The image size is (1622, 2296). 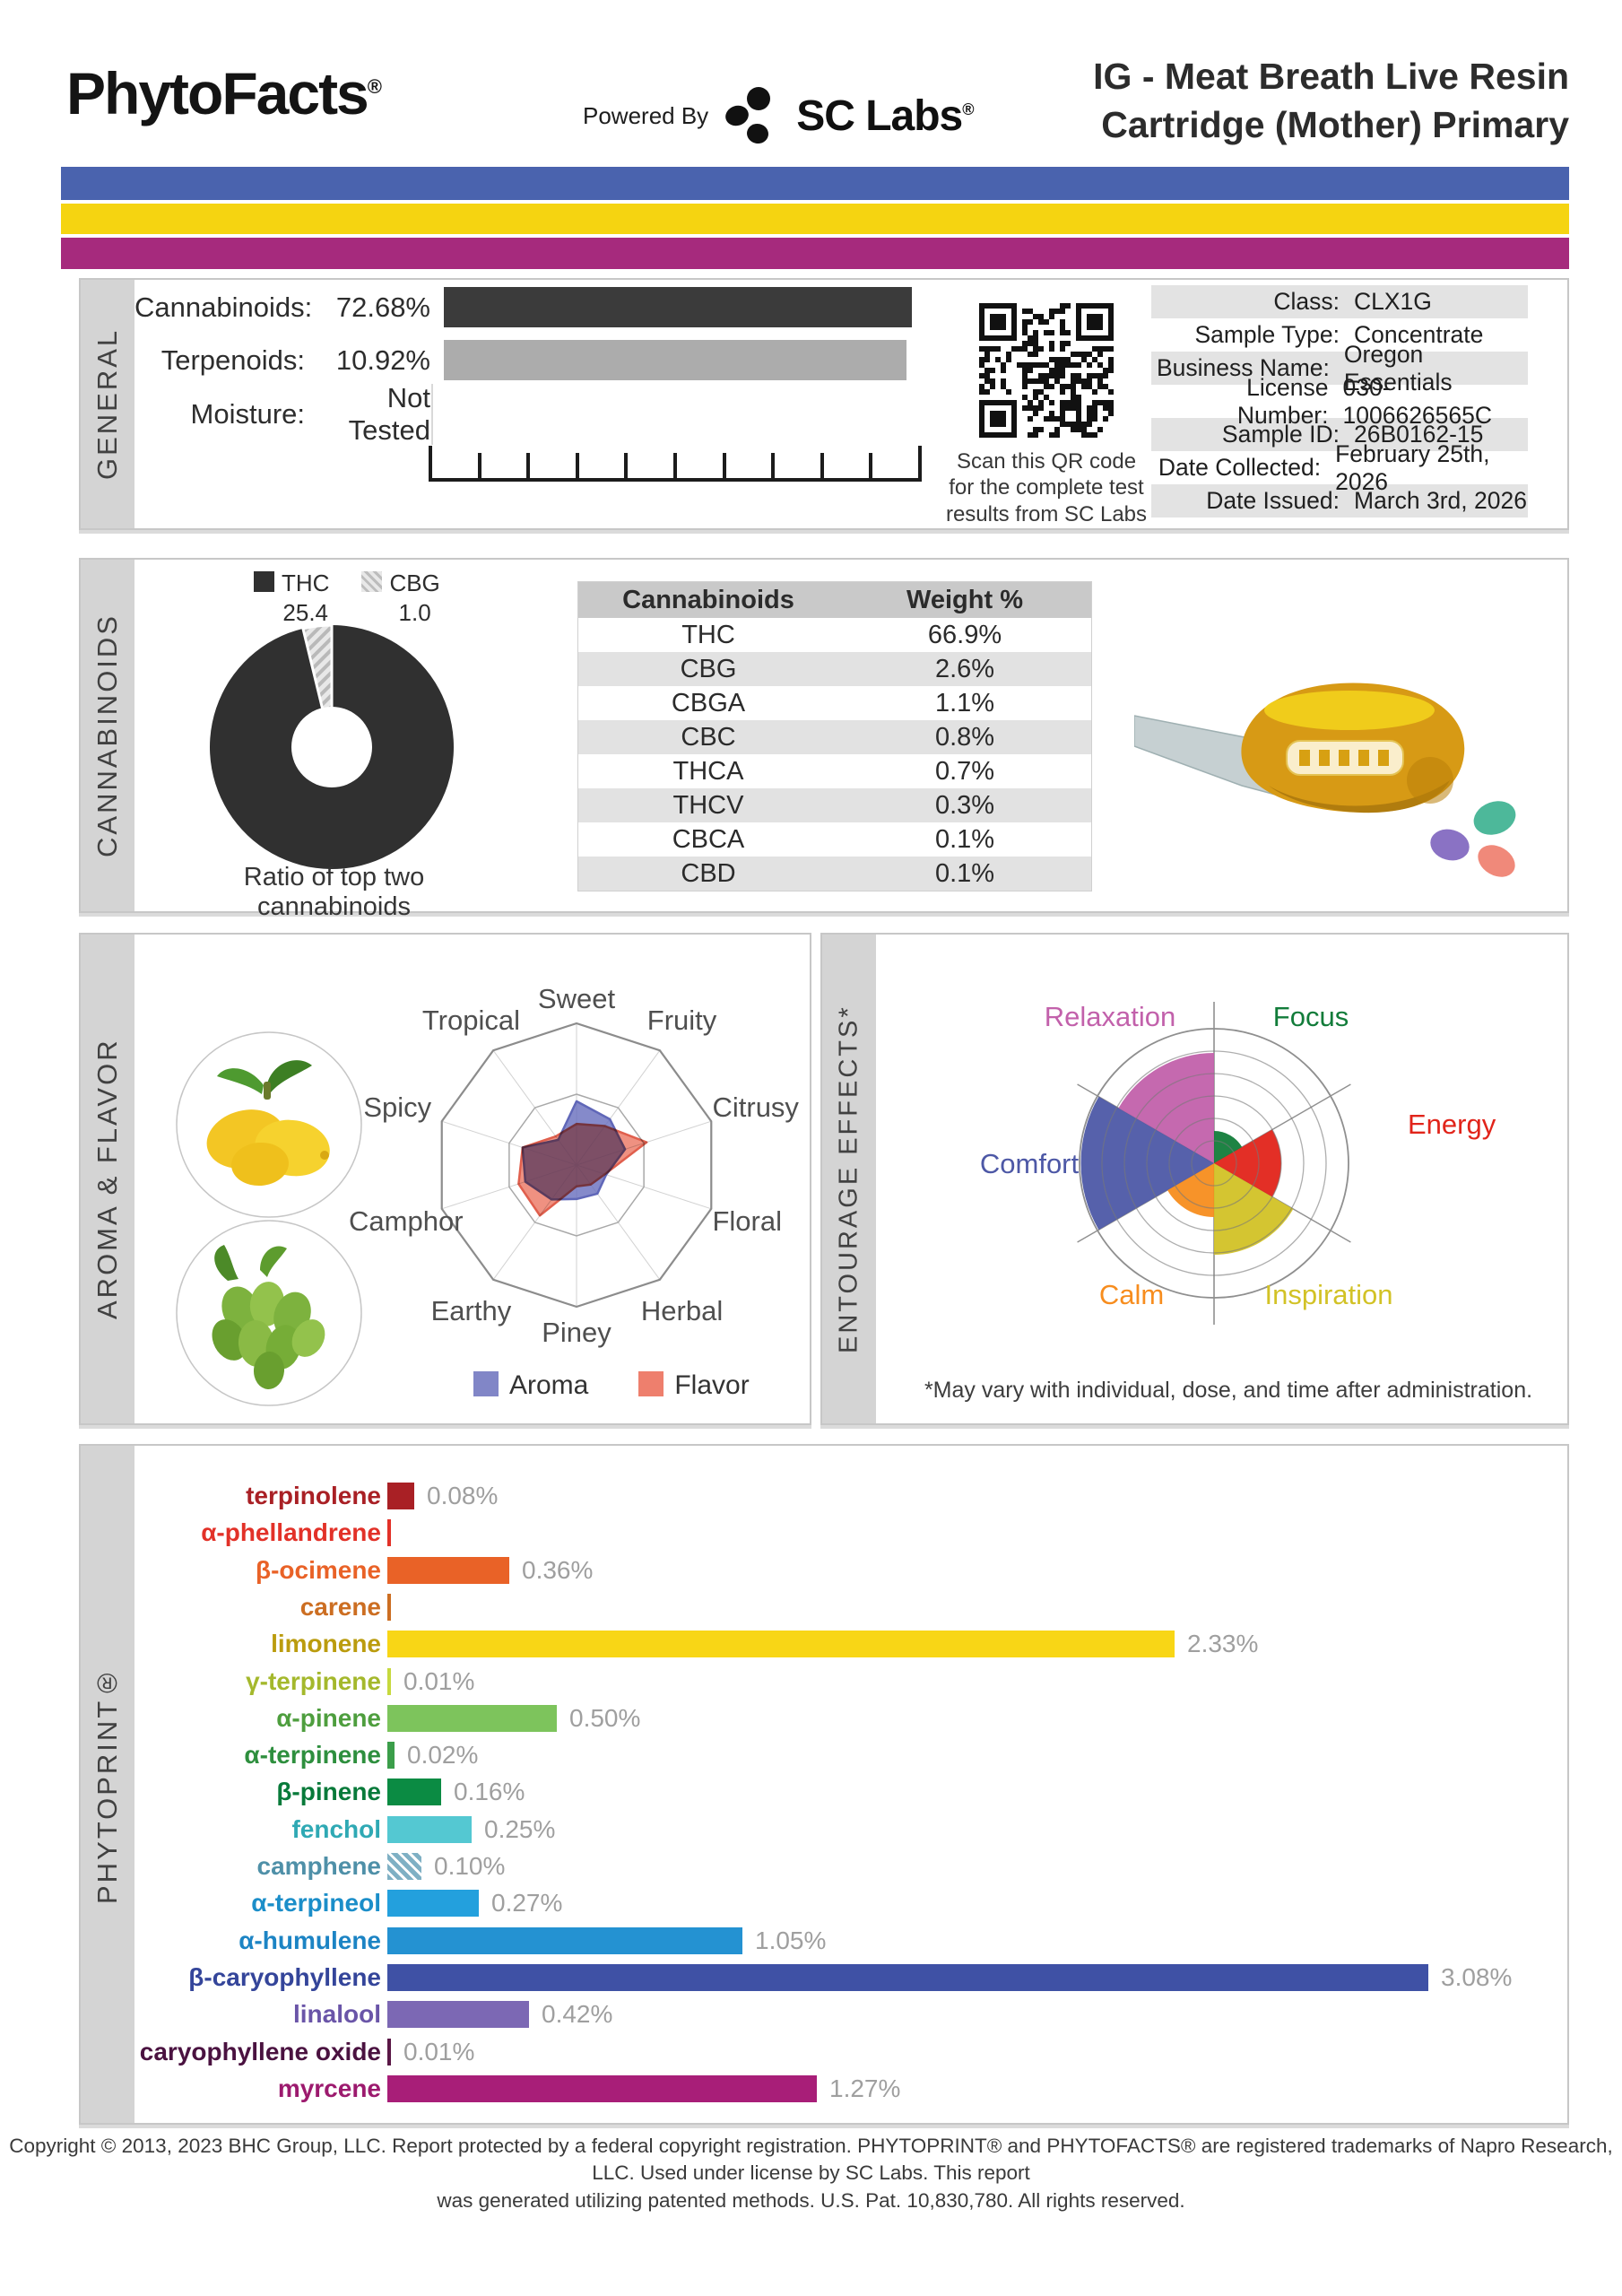 I want to click on terpene-value: 1.27%, so click(x=865, y=2088).